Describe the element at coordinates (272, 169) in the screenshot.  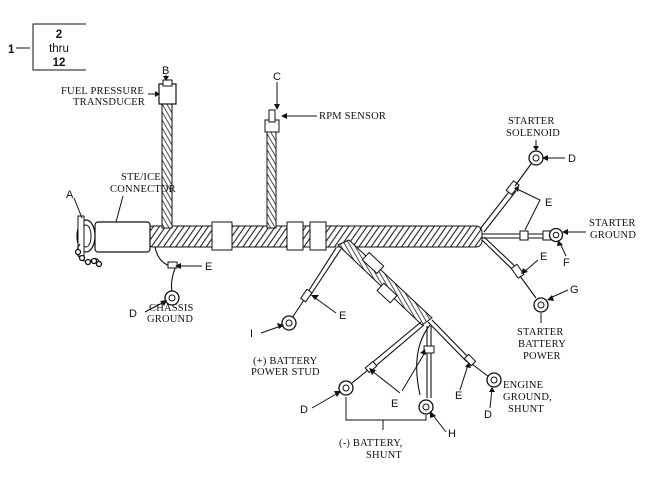
I see `rpm-sensor-branch` at that location.